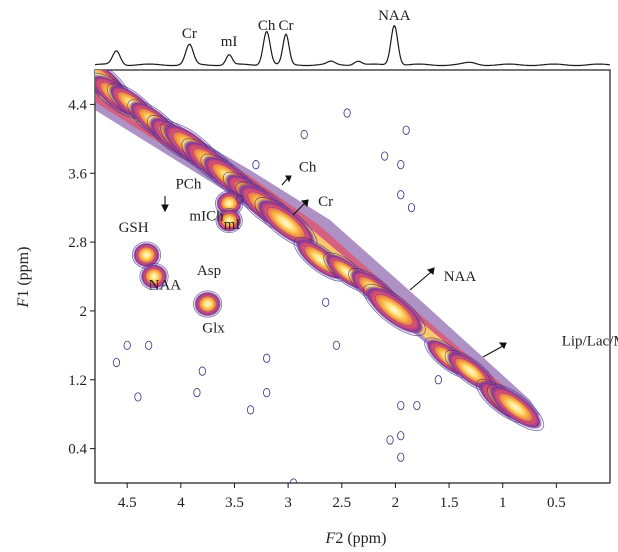 The height and width of the screenshot is (552, 618). Describe the element at coordinates (503, 503) in the screenshot. I see `x-tick-label: 1` at that location.